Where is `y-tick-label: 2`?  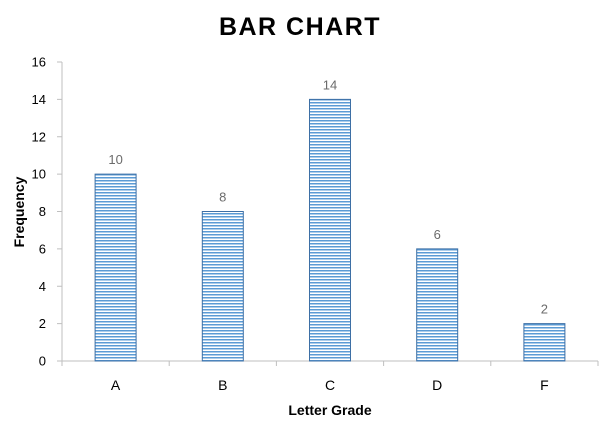 y-tick-label: 2 is located at coordinates (42, 323).